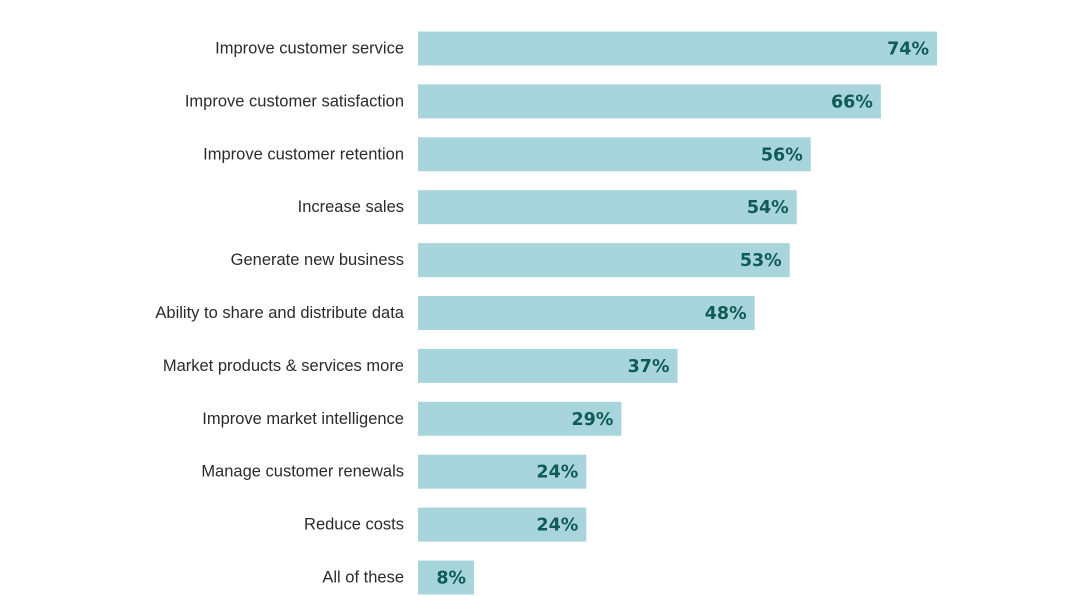  I want to click on value-label: 37%, so click(649, 367).